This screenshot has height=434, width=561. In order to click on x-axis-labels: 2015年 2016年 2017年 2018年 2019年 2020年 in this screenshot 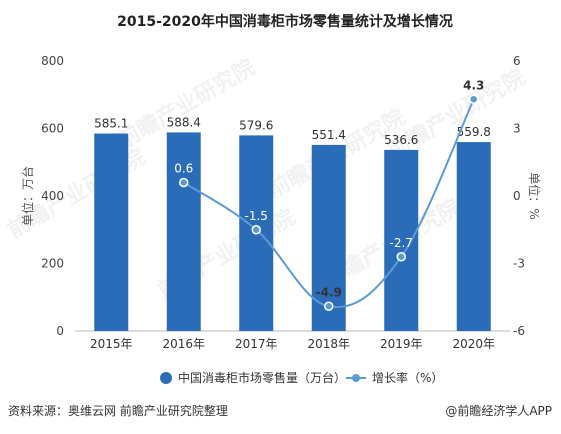, I will do `click(292, 344)`.